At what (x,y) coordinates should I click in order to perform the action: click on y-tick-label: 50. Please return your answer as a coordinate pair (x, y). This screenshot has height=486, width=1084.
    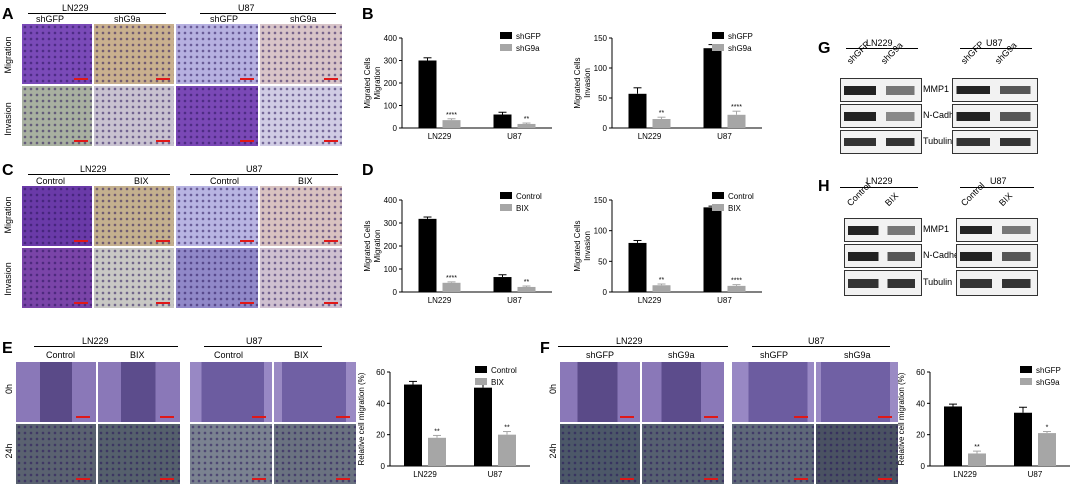
    Looking at the image, I should click on (602, 261).